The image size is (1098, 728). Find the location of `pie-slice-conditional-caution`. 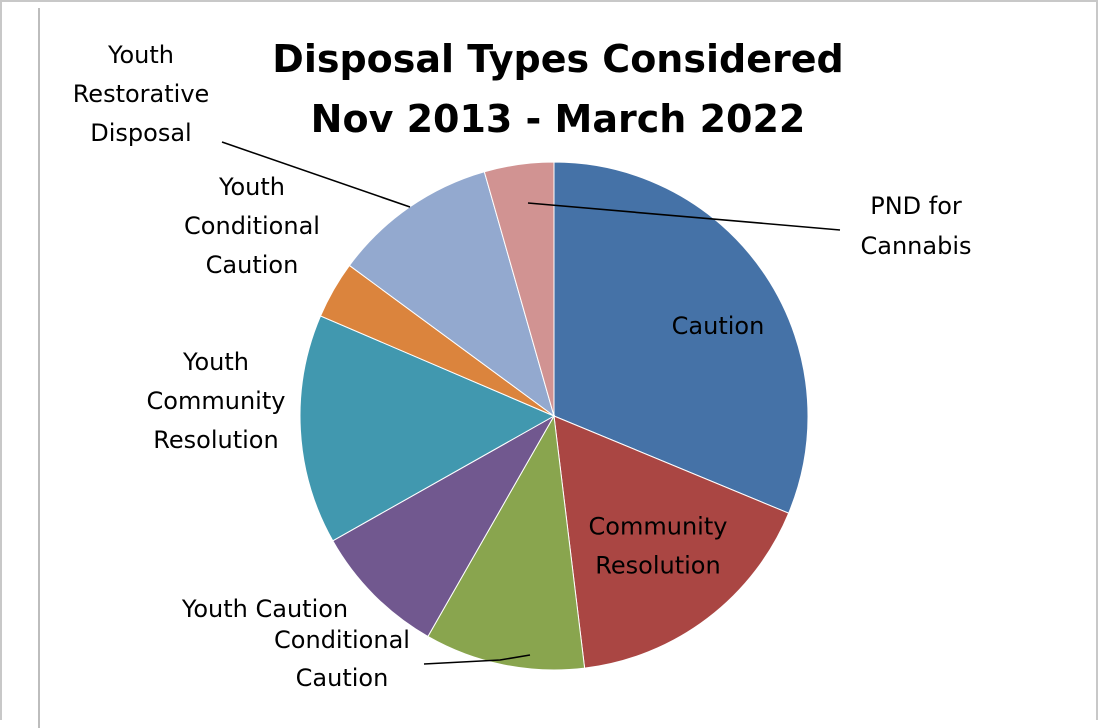

pie-slice-conditional-caution is located at coordinates (506, 542).